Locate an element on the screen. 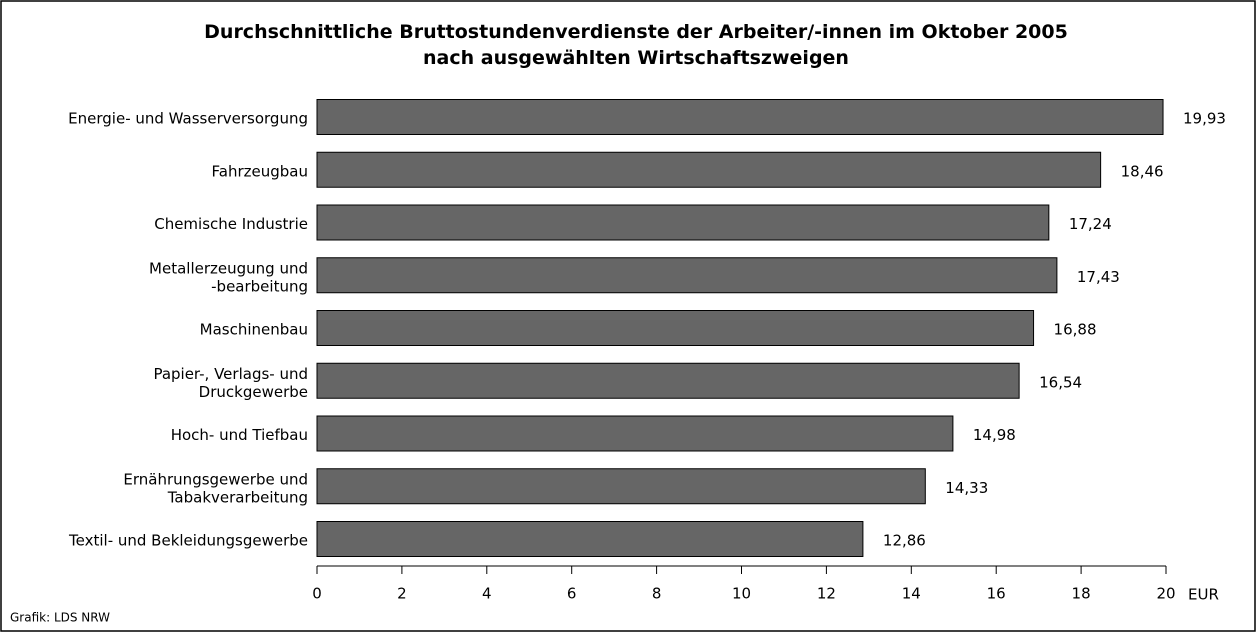 This screenshot has width=1256, height=632. y-tick-label: Metallerzeugung und -bearbeitung is located at coordinates (228, 277).